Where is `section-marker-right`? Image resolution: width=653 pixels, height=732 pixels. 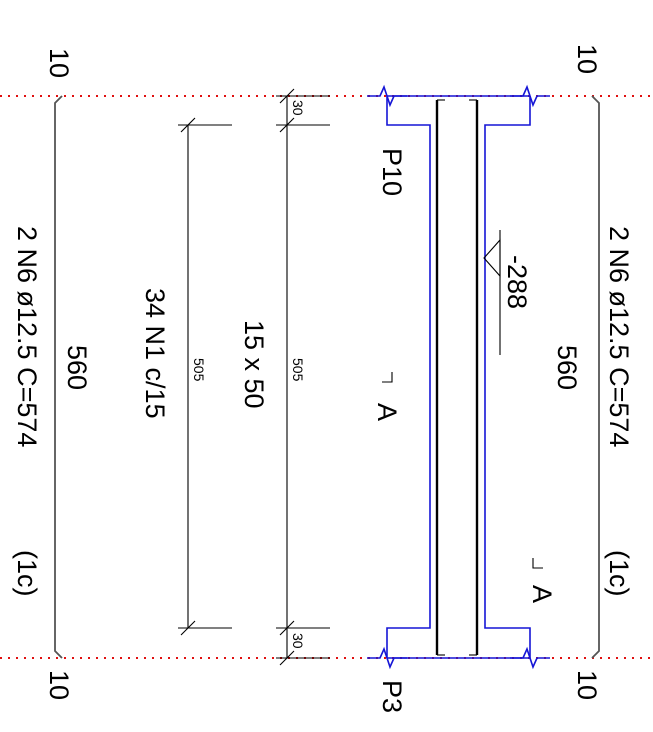 section-marker-right is located at coordinates (537, 563).